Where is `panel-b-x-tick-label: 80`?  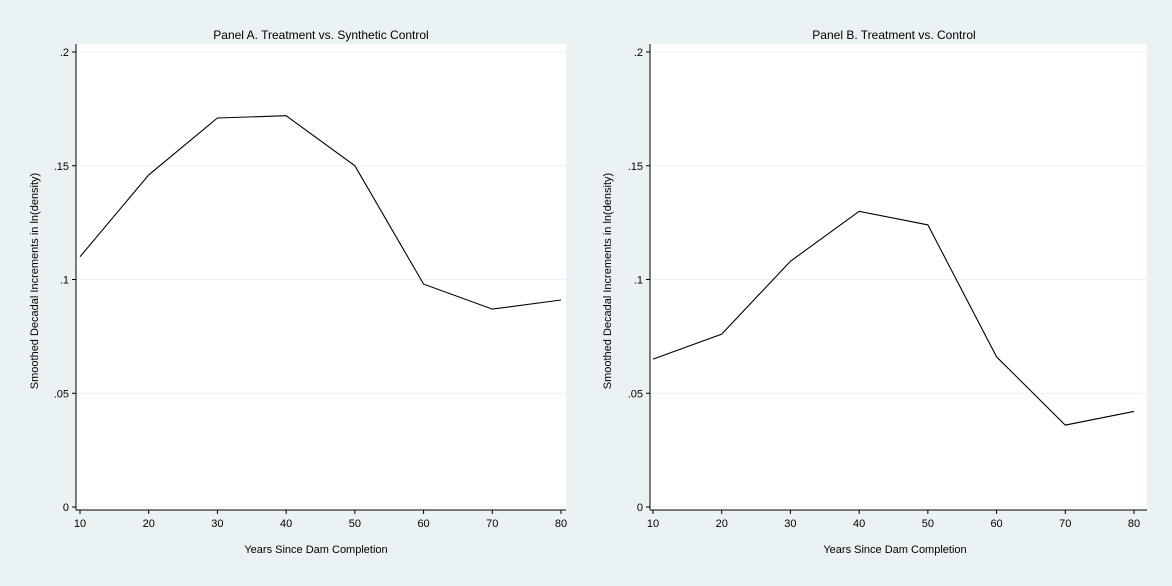
panel-b-x-tick-label: 80 is located at coordinates (1134, 524).